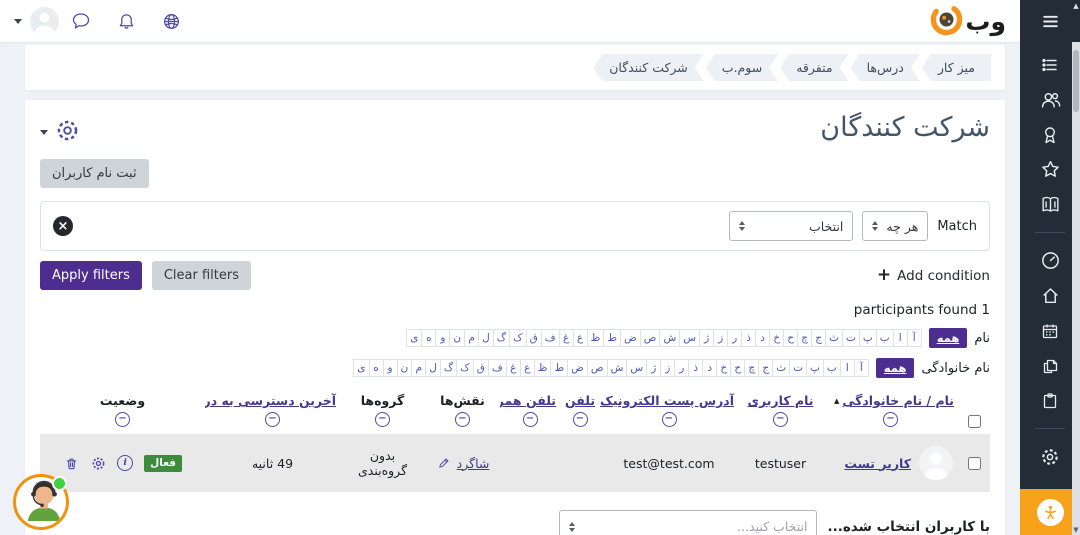 The width and height of the screenshot is (1080, 535). I want to click on sort-last-access-link: آخرین دسترسی به درس, so click(270, 400).